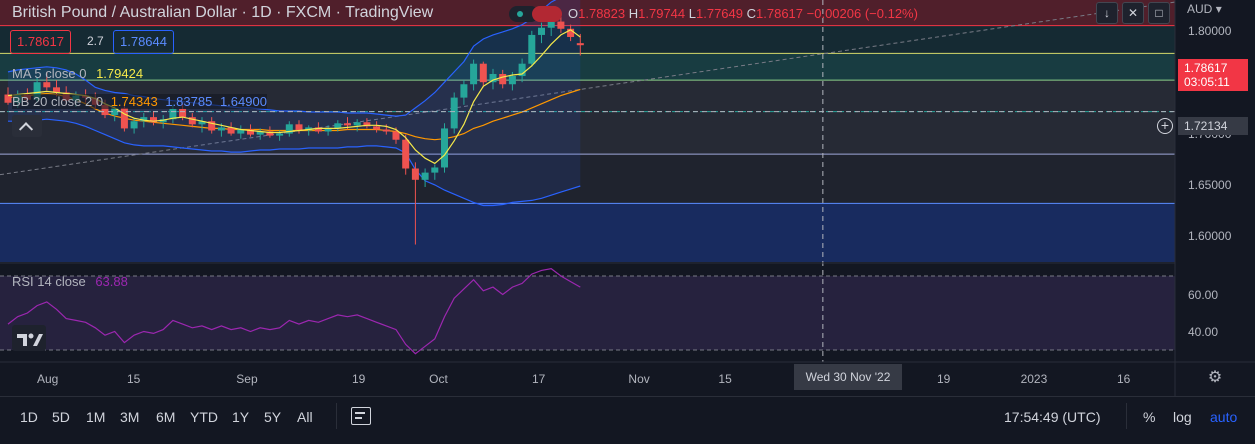  Describe the element at coordinates (143, 42) in the screenshot. I see `buy-button: 1.78644` at that location.